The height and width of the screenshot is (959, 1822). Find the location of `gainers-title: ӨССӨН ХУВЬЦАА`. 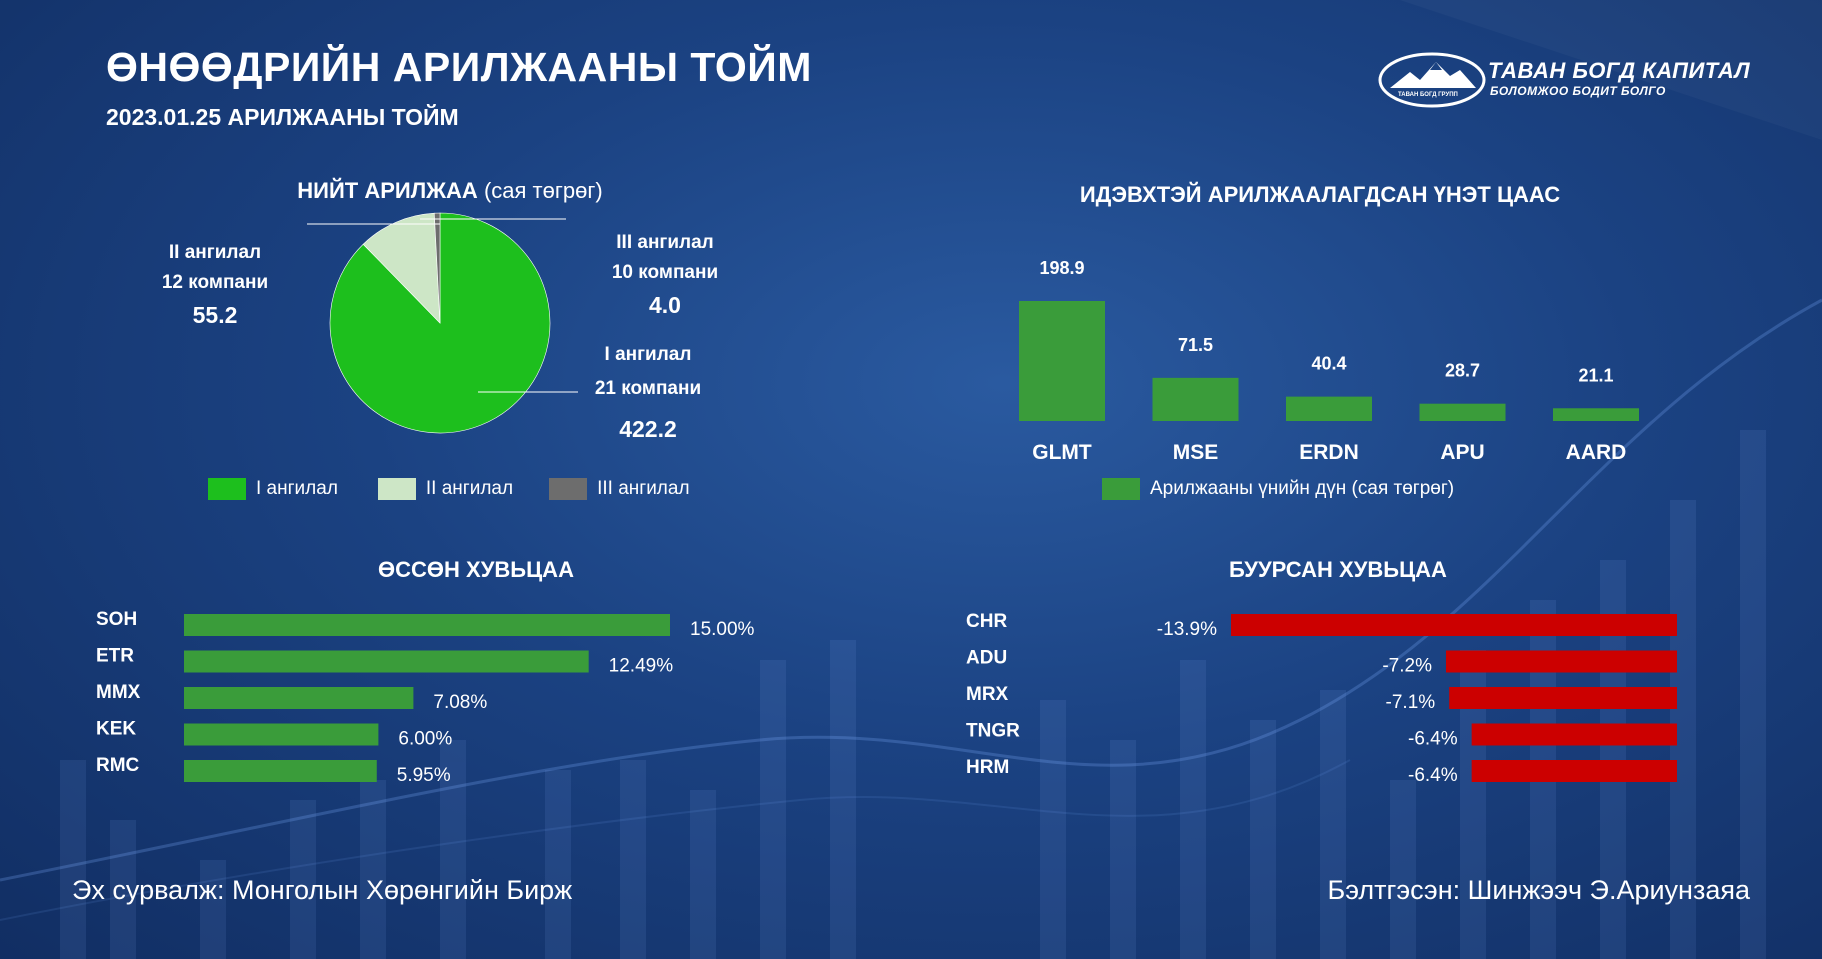

gainers-title: ӨССӨН ХУВЬЦАА is located at coordinates (476, 569).